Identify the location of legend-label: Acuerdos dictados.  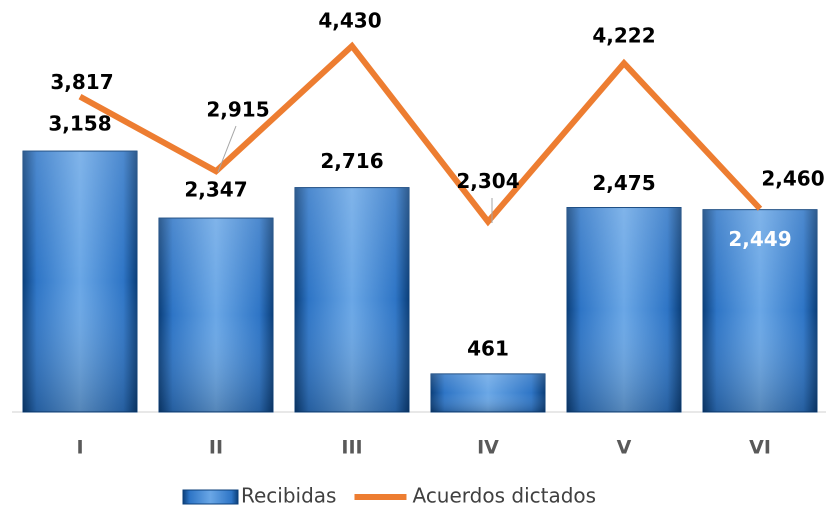
(504, 496).